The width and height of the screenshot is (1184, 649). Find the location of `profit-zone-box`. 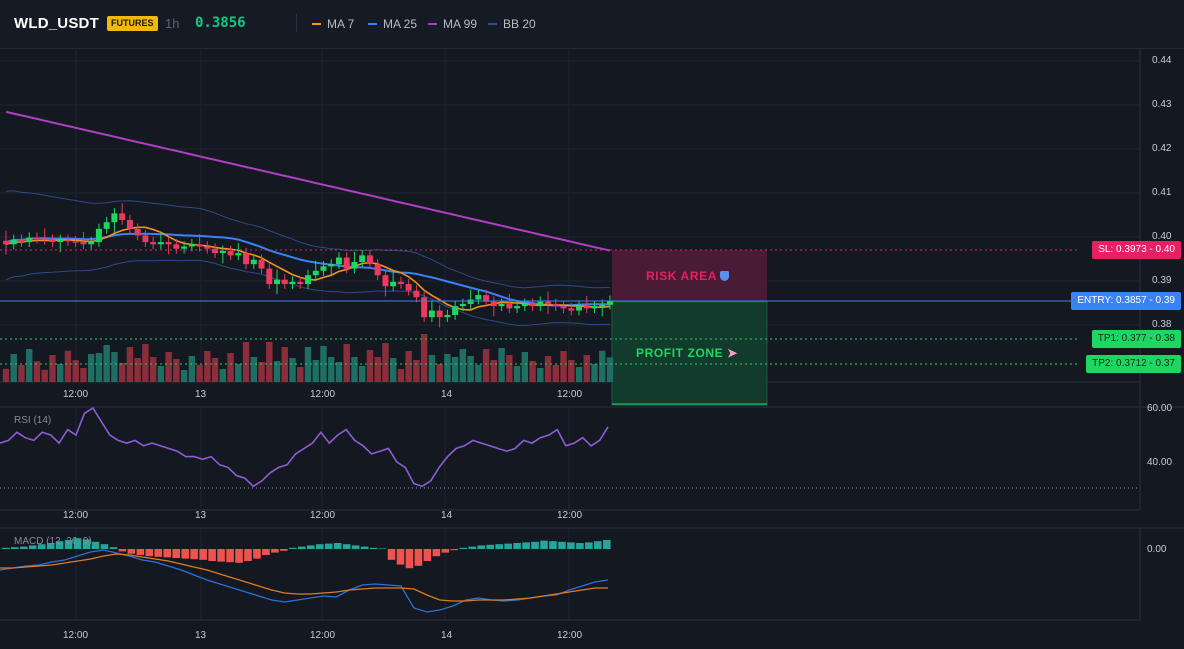

profit-zone-box is located at coordinates (689, 353).